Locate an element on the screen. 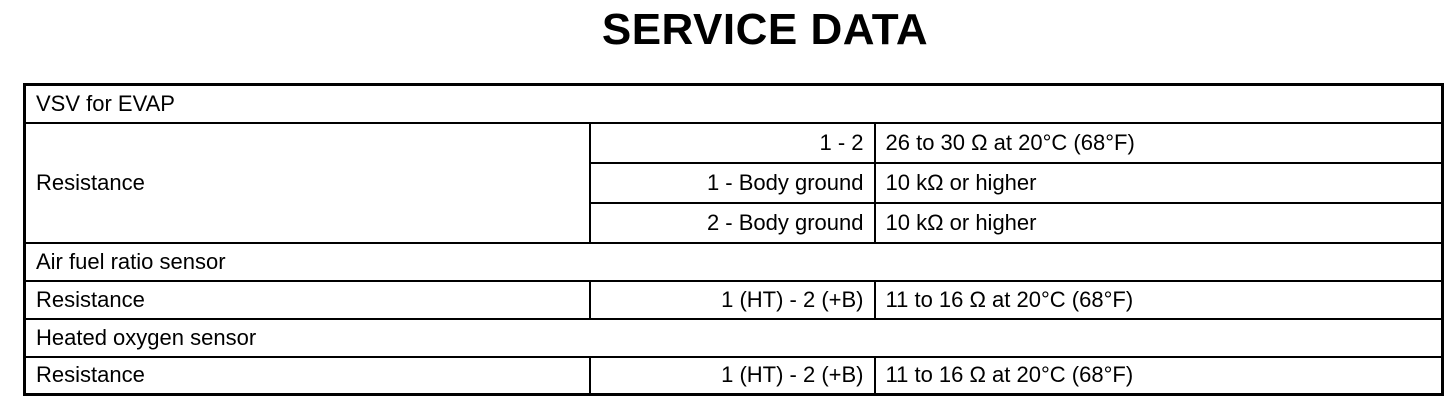 The height and width of the screenshot is (412, 1456). section-header-label: Air fuel ratio sensor is located at coordinates (733, 261).